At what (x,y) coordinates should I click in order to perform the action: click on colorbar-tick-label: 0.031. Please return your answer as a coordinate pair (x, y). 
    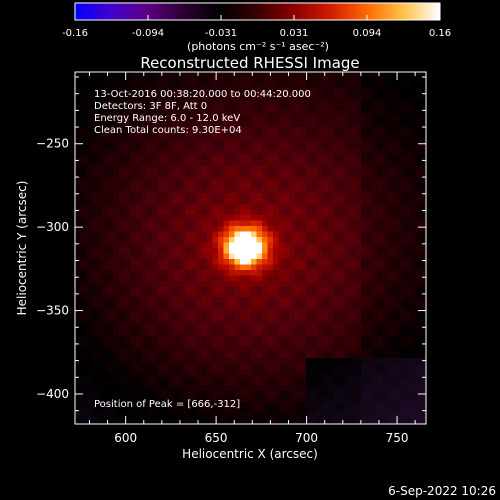
    Looking at the image, I should click on (294, 33).